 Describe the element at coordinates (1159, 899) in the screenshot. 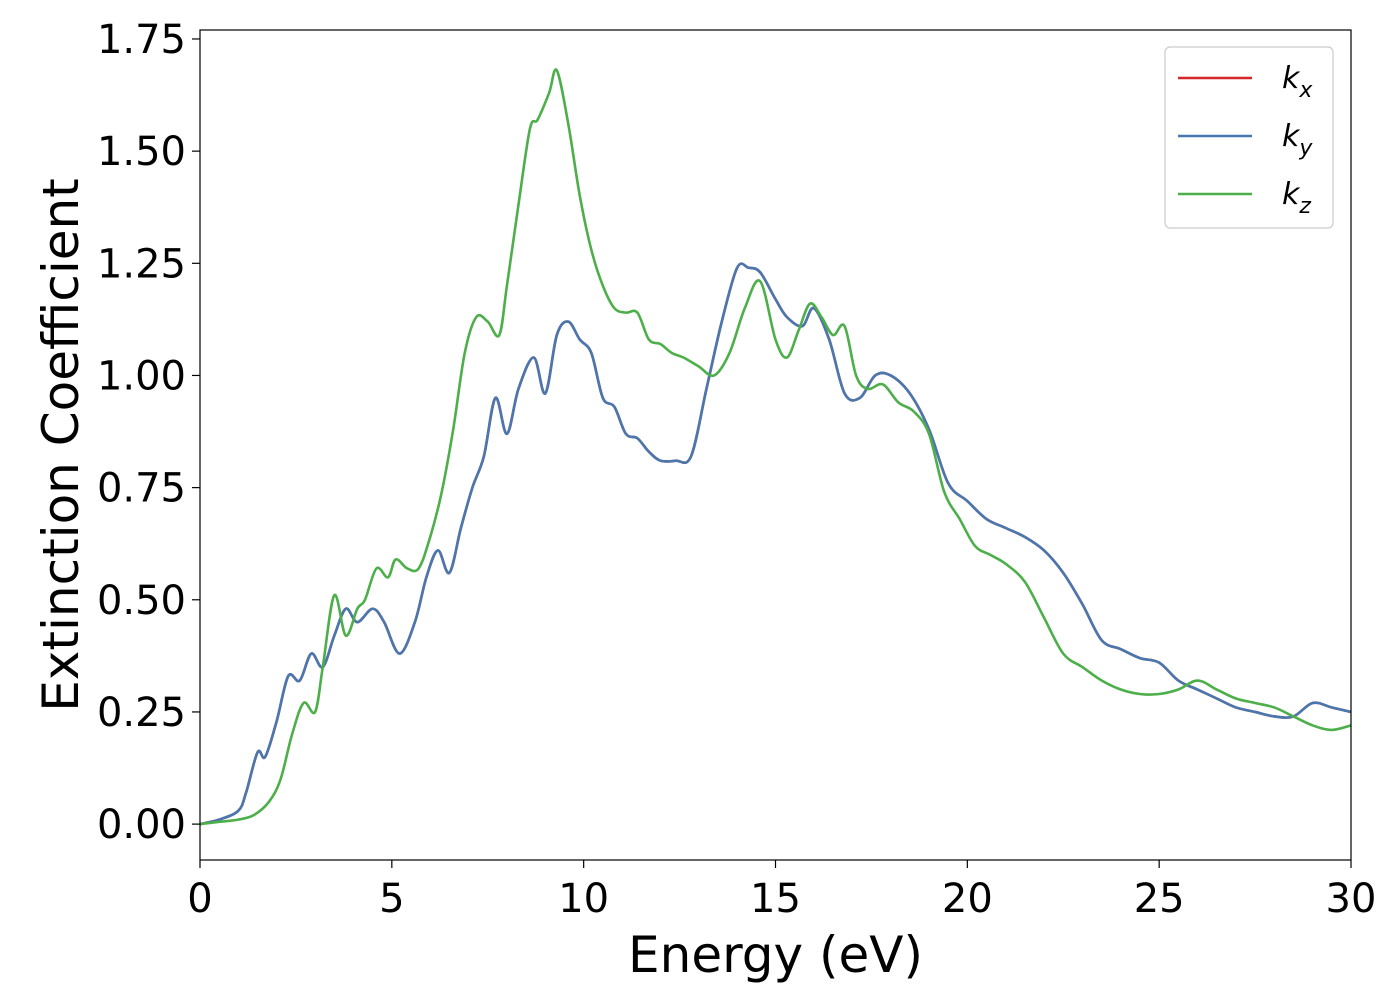

I see `x-tick-label: 25` at that location.